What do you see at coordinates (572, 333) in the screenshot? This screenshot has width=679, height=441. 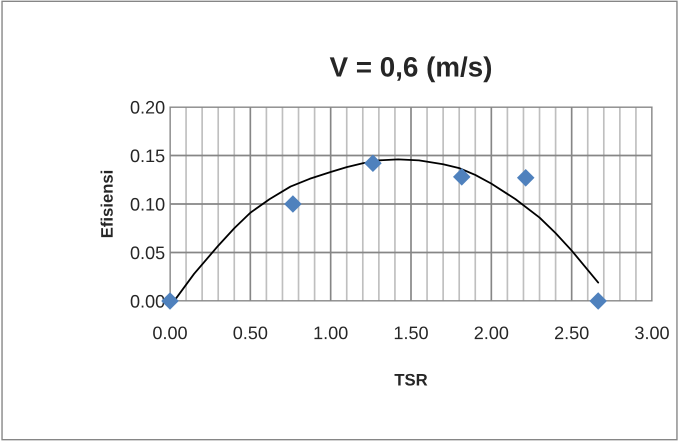 I see `x-tick-label: 2.50` at bounding box center [572, 333].